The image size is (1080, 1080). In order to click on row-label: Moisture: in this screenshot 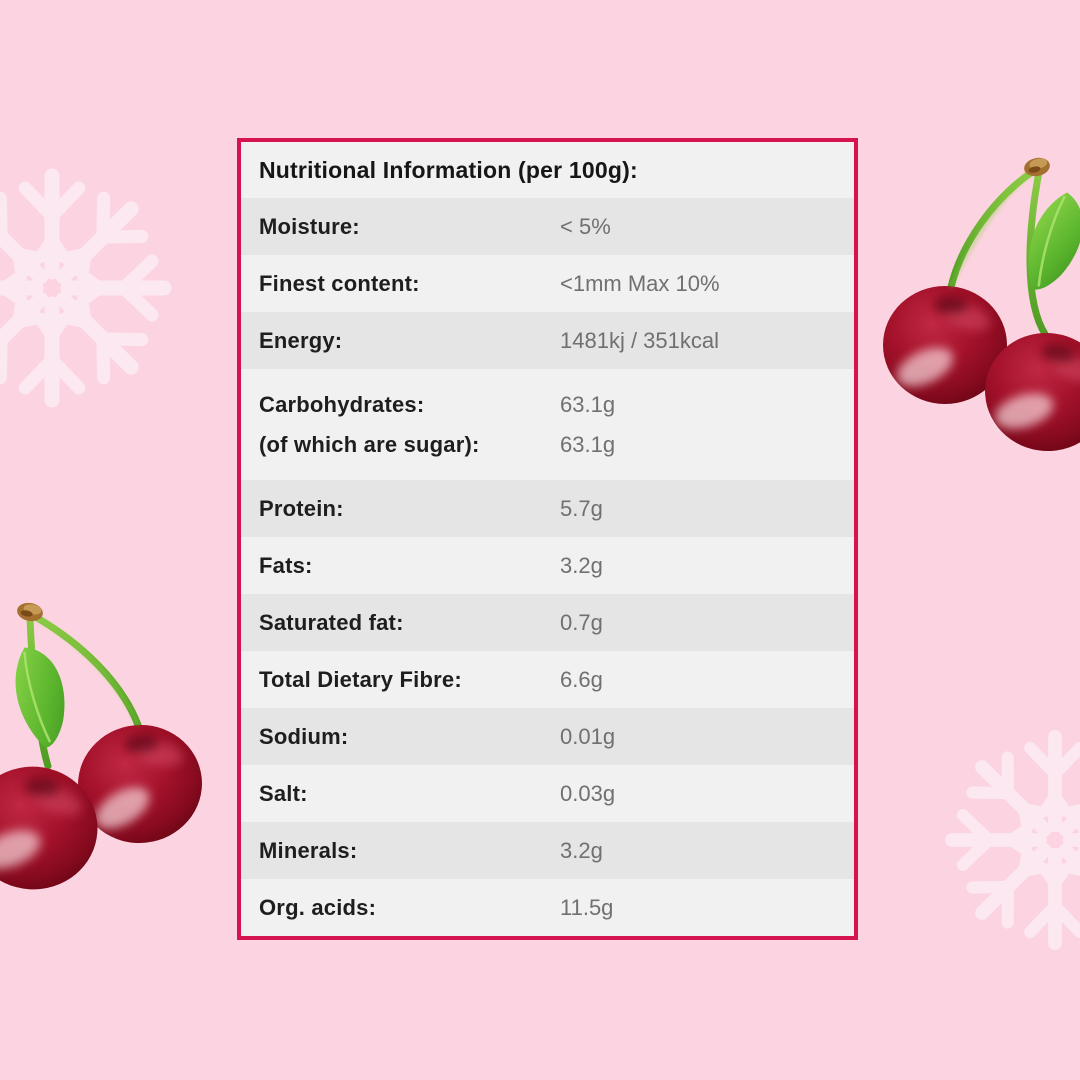, I will do `click(309, 226)`.